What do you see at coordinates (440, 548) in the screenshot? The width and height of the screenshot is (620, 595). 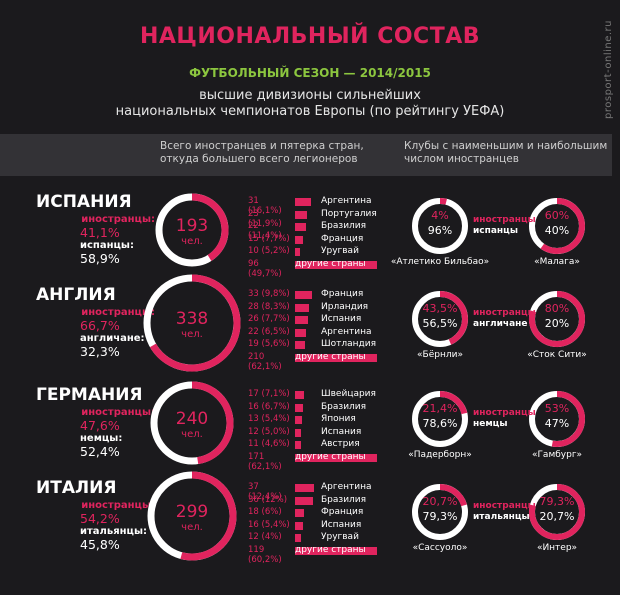 I see `club-min-name: «Сассуоло»` at bounding box center [440, 548].